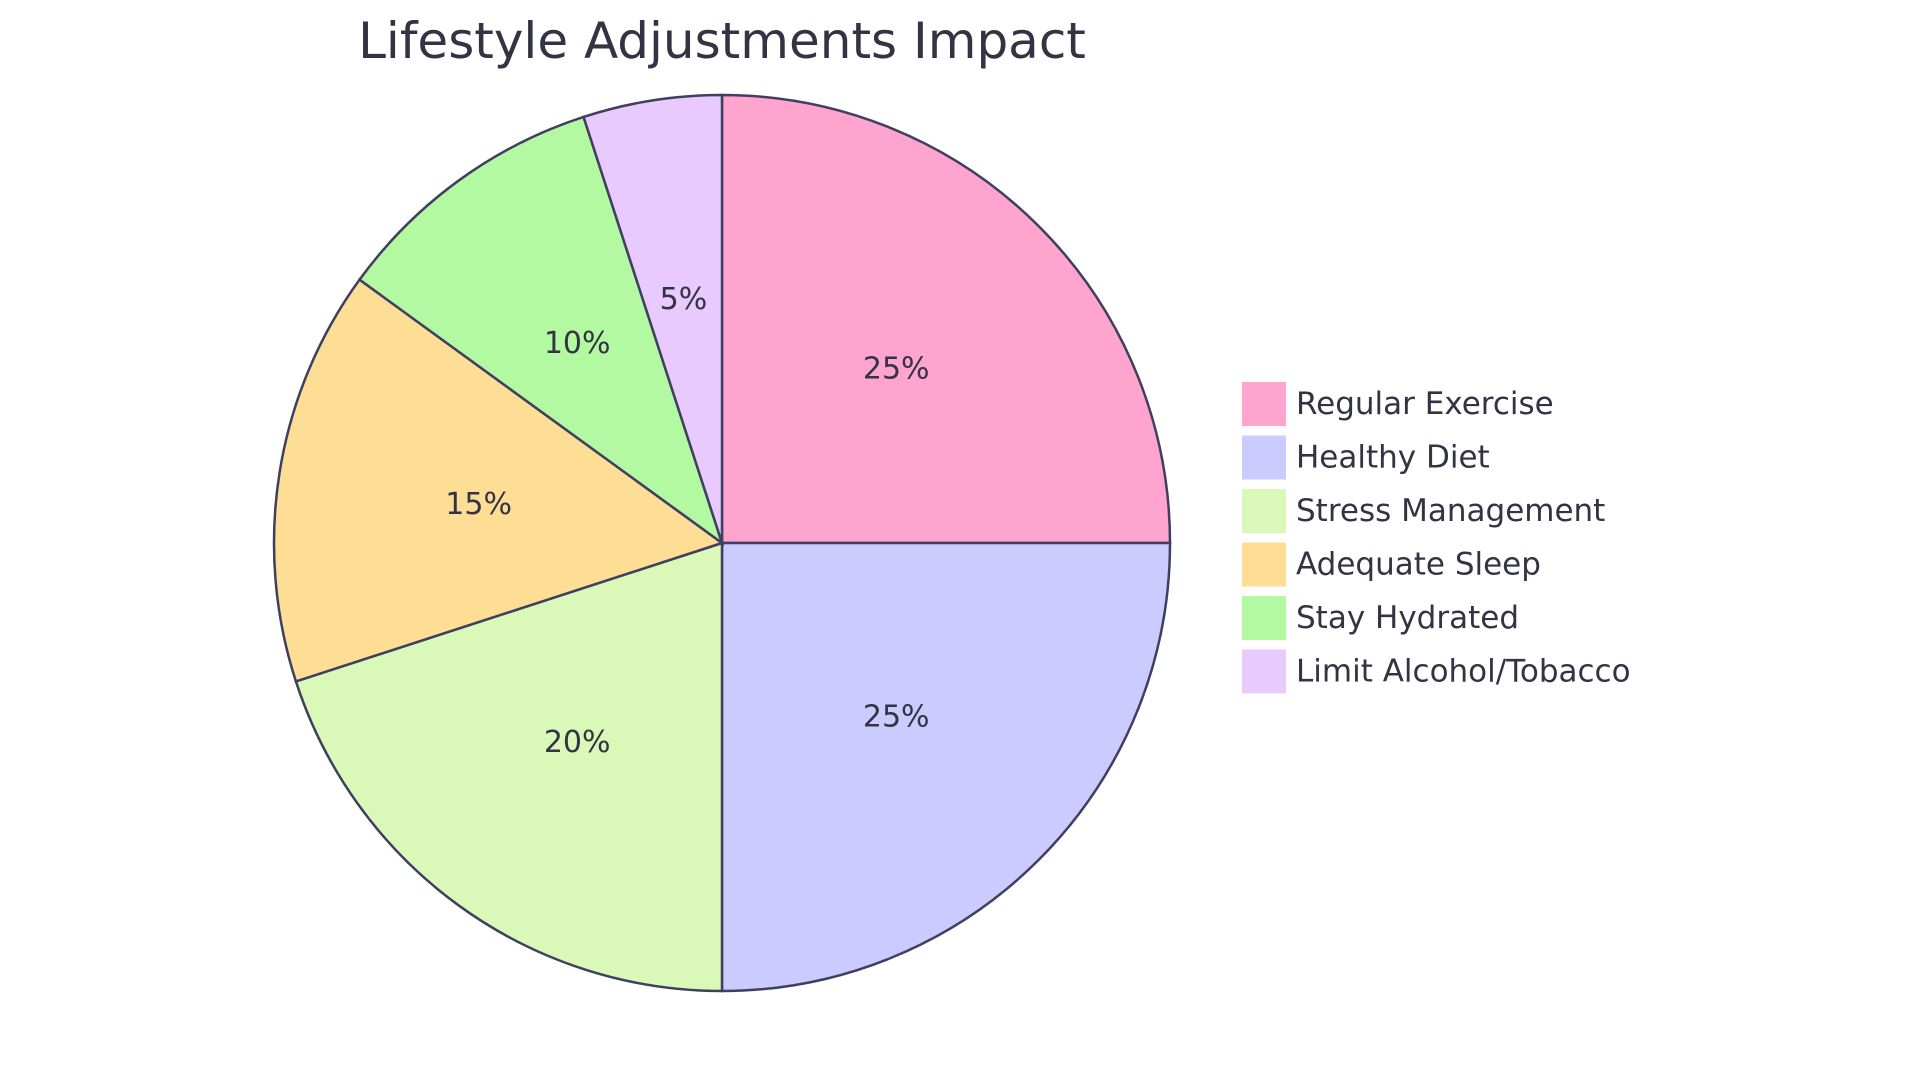 The height and width of the screenshot is (1083, 1920). I want to click on pie-slice-labels: 25% 25% 20% 15% 10% 5%, so click(687, 521).